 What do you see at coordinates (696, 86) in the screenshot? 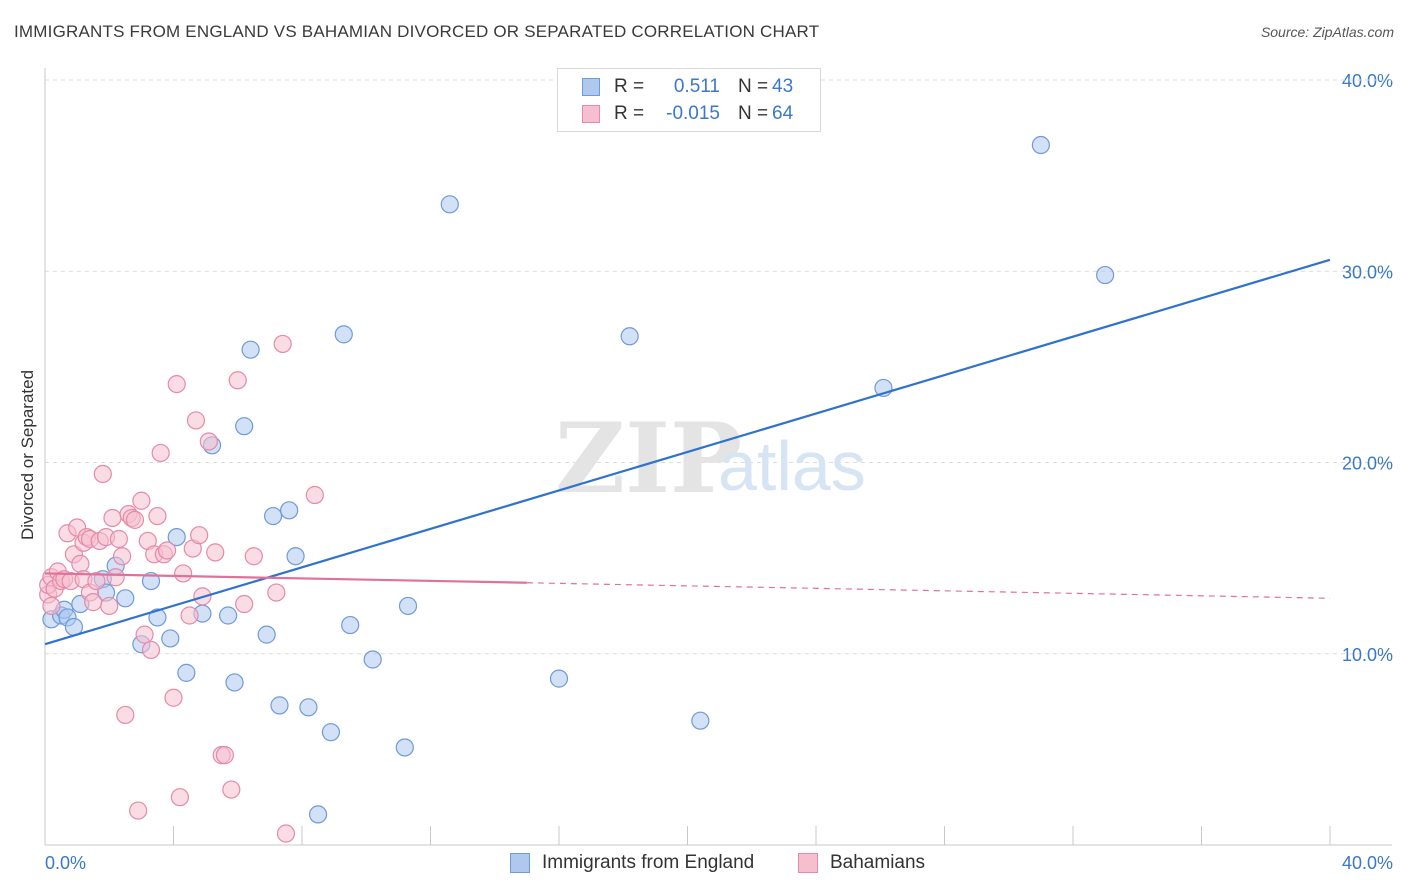
I see `legend-r-value: 0.511` at bounding box center [696, 86].